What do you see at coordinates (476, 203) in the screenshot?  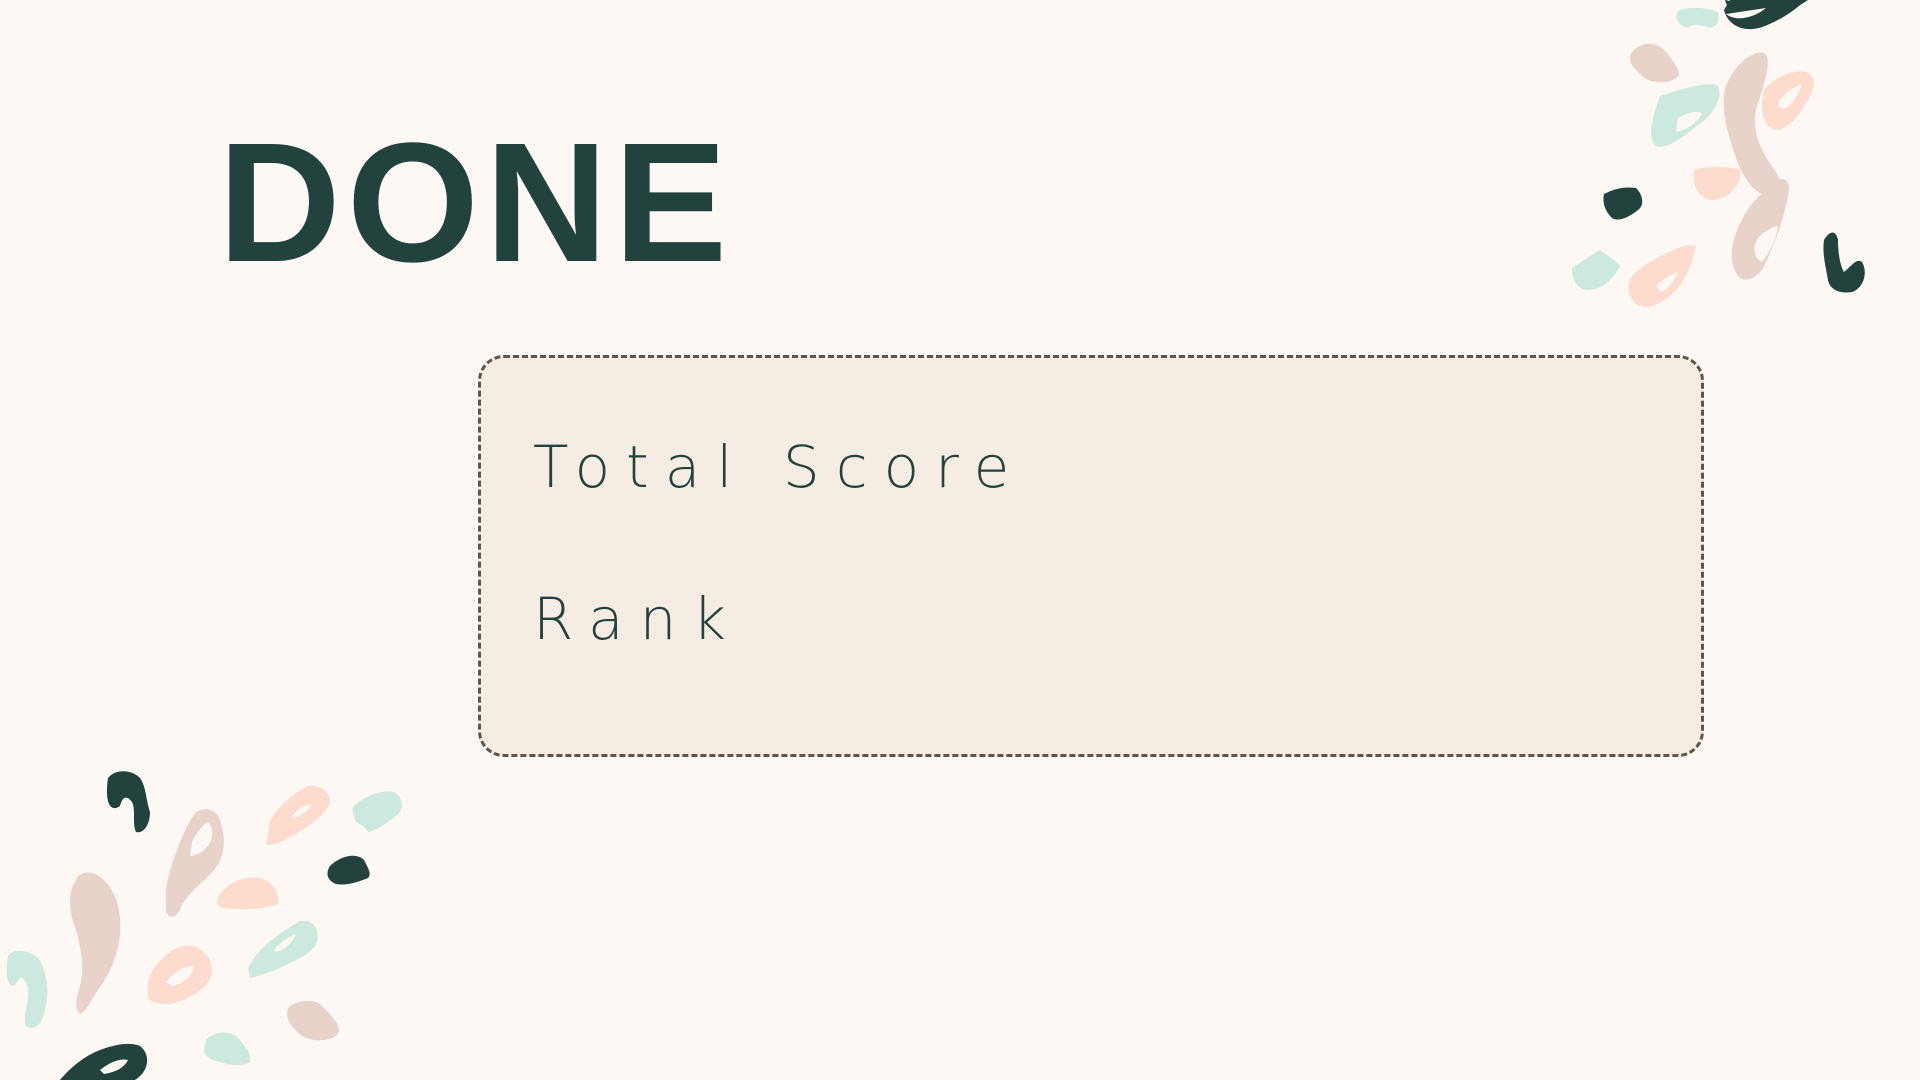 I see `page-title: DONE` at bounding box center [476, 203].